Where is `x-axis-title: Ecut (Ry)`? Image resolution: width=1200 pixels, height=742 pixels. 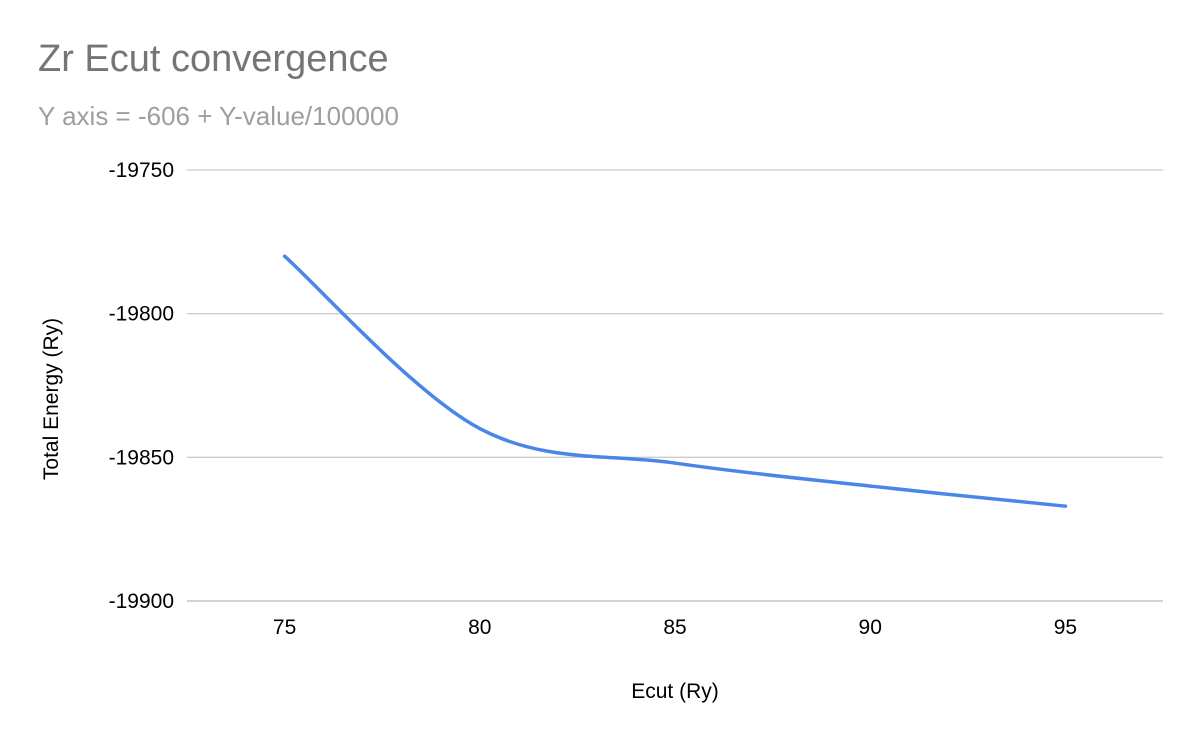 x-axis-title: Ecut (Ry) is located at coordinates (675, 691).